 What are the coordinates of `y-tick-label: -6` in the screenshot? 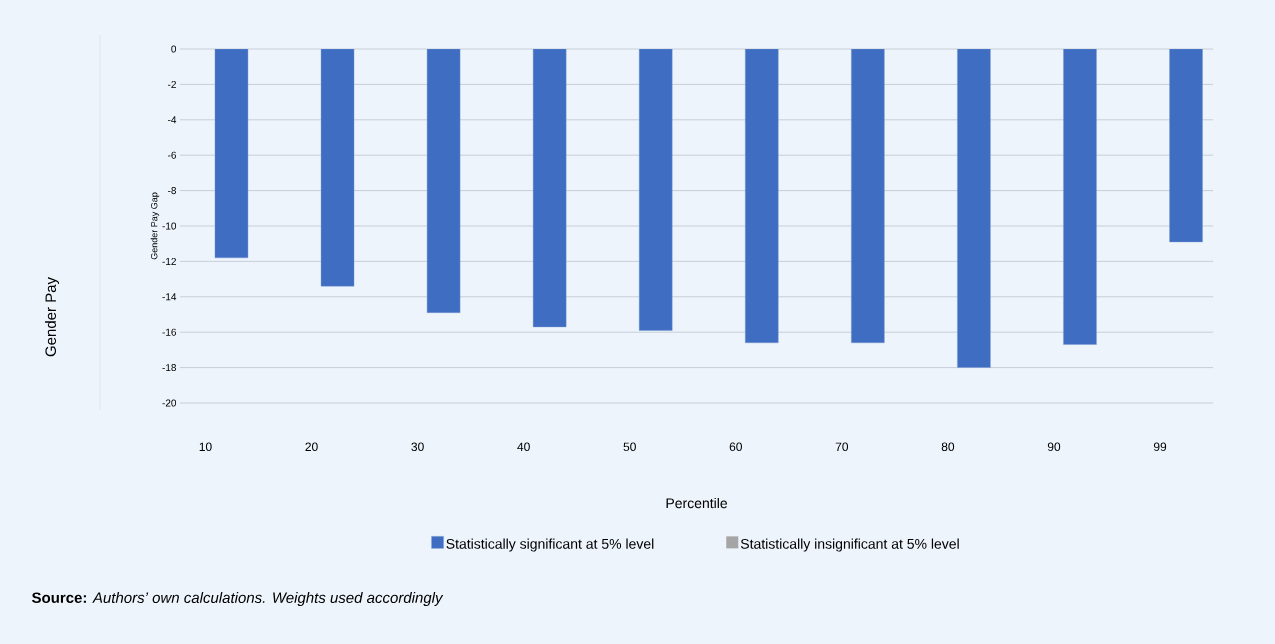 It's located at (172, 155).